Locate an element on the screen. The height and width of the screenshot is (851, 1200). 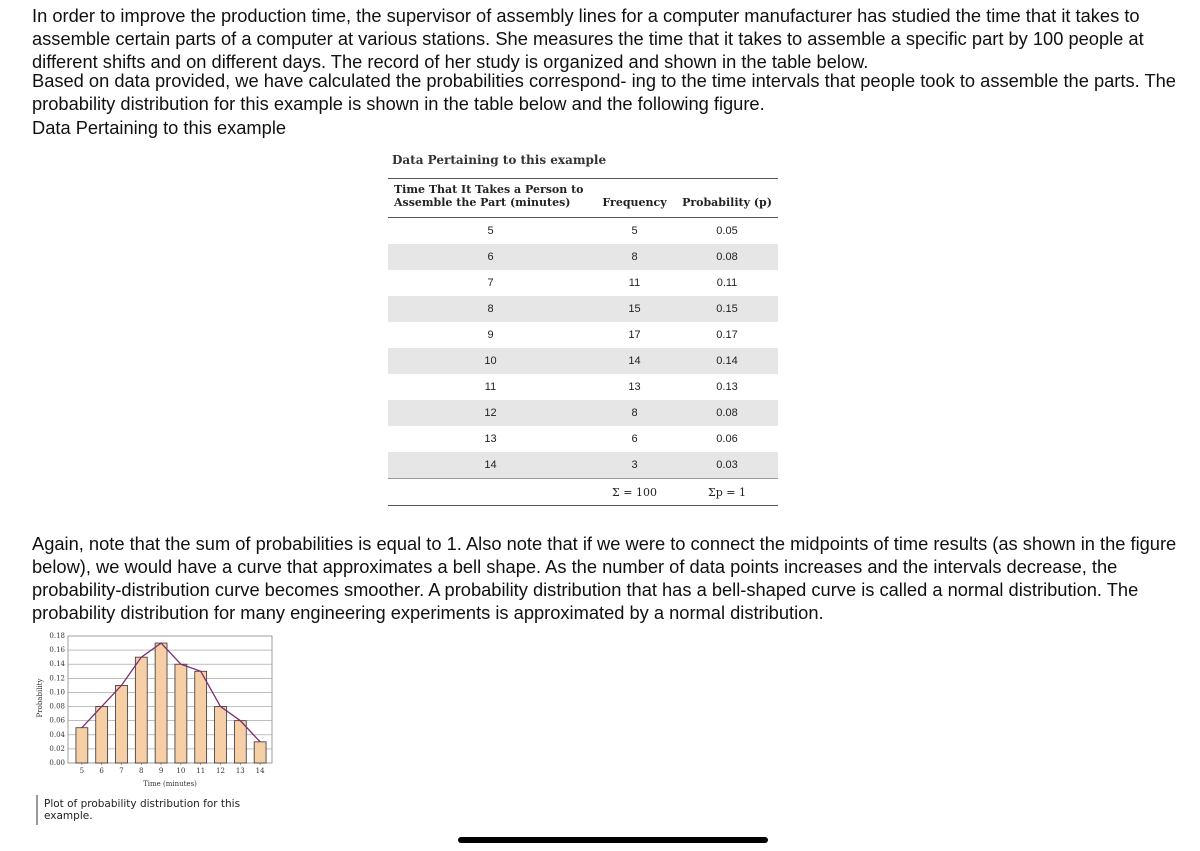
x-tick-label: 7 is located at coordinates (121, 771).